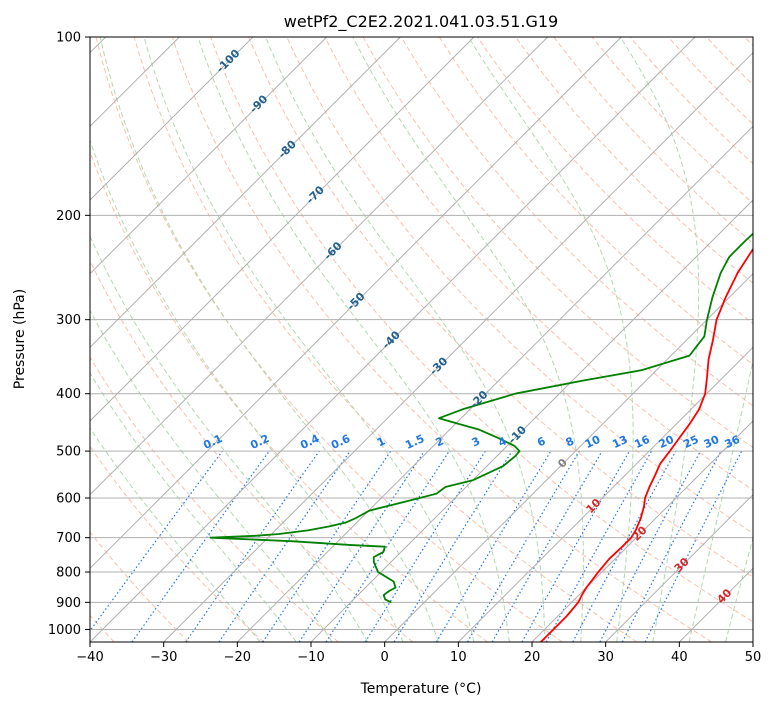 The width and height of the screenshot is (775, 708). Describe the element at coordinates (605, 657) in the screenshot. I see `x-tick-label: 30` at that location.